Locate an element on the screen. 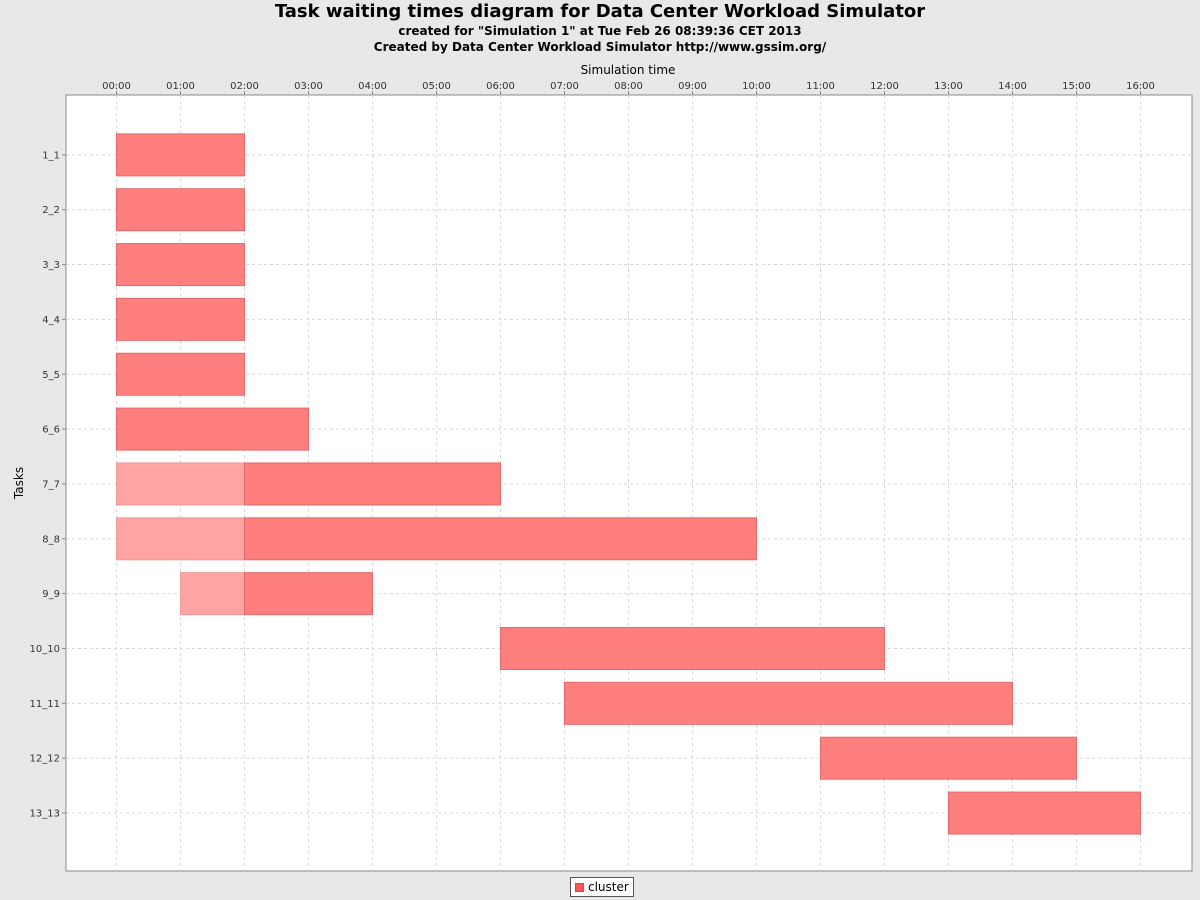  x-axis-label: Simulation time is located at coordinates (628, 70).